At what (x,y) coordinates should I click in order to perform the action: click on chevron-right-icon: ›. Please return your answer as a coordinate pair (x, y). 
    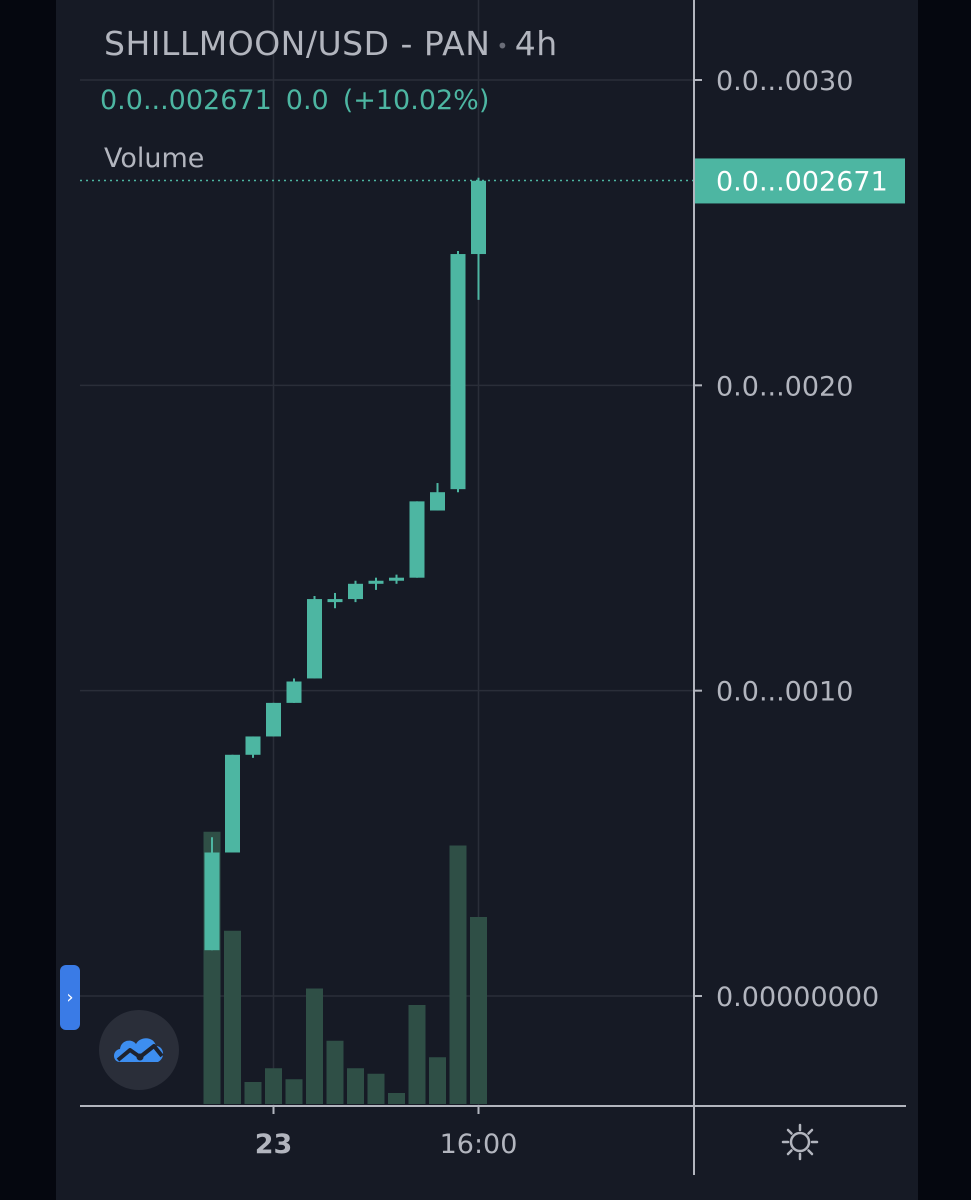
    Looking at the image, I should click on (70, 997).